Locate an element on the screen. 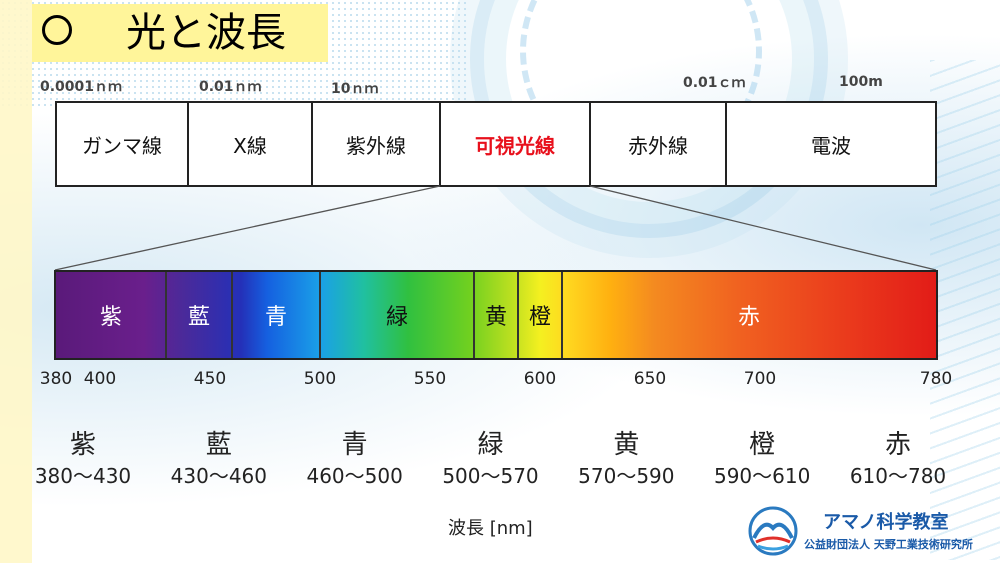 Image resolution: width=1000 pixels, height=563 pixels. zoom-line-left is located at coordinates (247, 228).